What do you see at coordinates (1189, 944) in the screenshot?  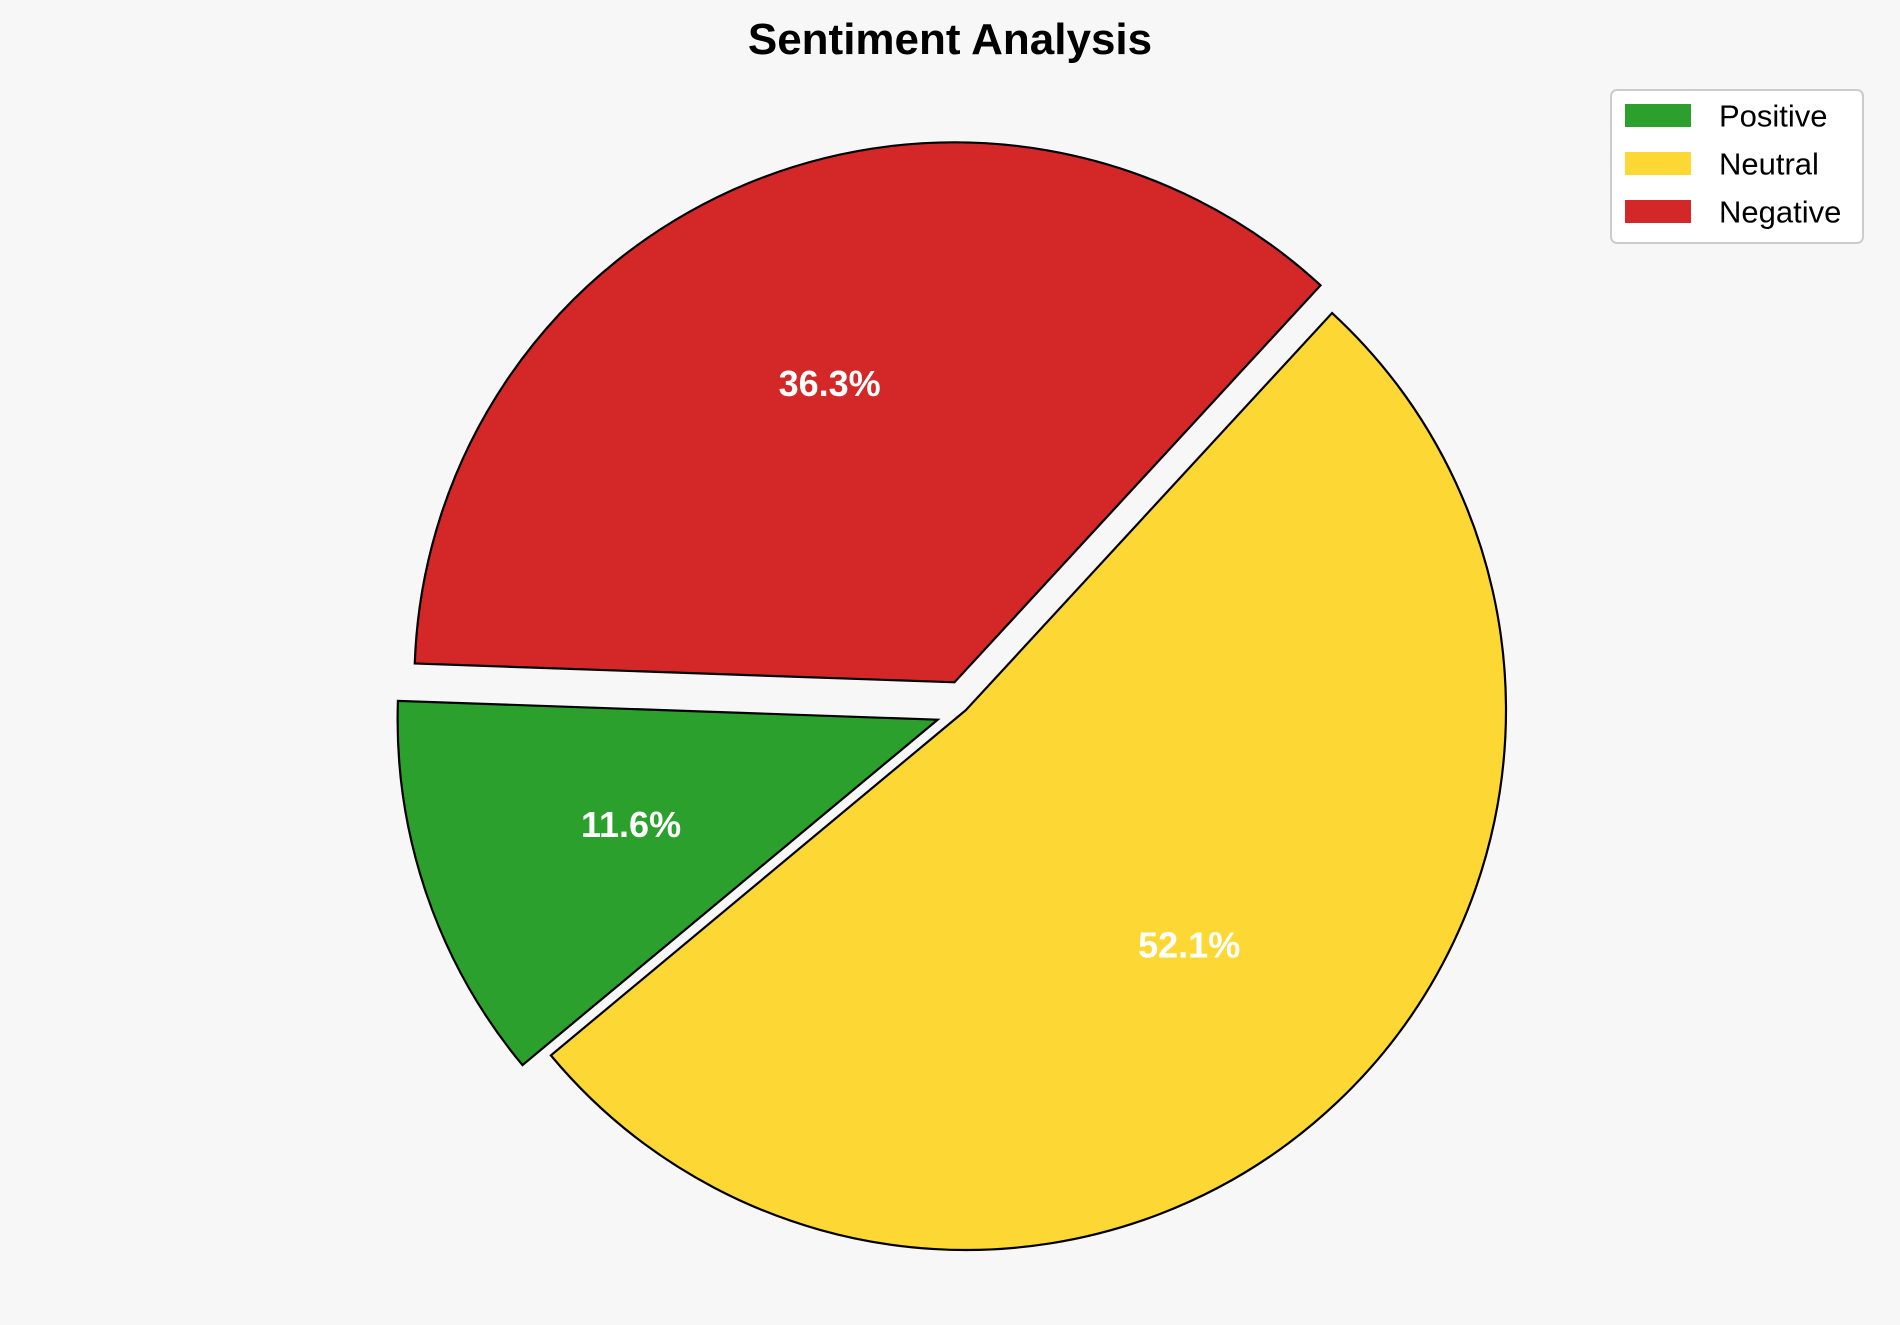 I see `slice-label-neutral: 52.1%` at bounding box center [1189, 944].